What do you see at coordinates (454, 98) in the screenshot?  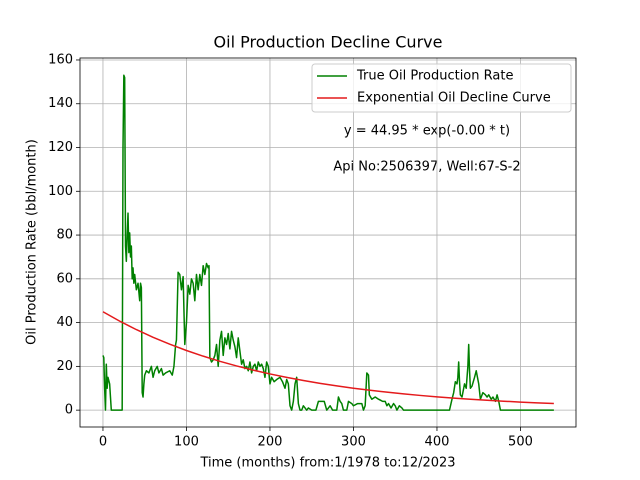 I see `legend-label: Exponential Oil Decline Curve` at bounding box center [454, 98].